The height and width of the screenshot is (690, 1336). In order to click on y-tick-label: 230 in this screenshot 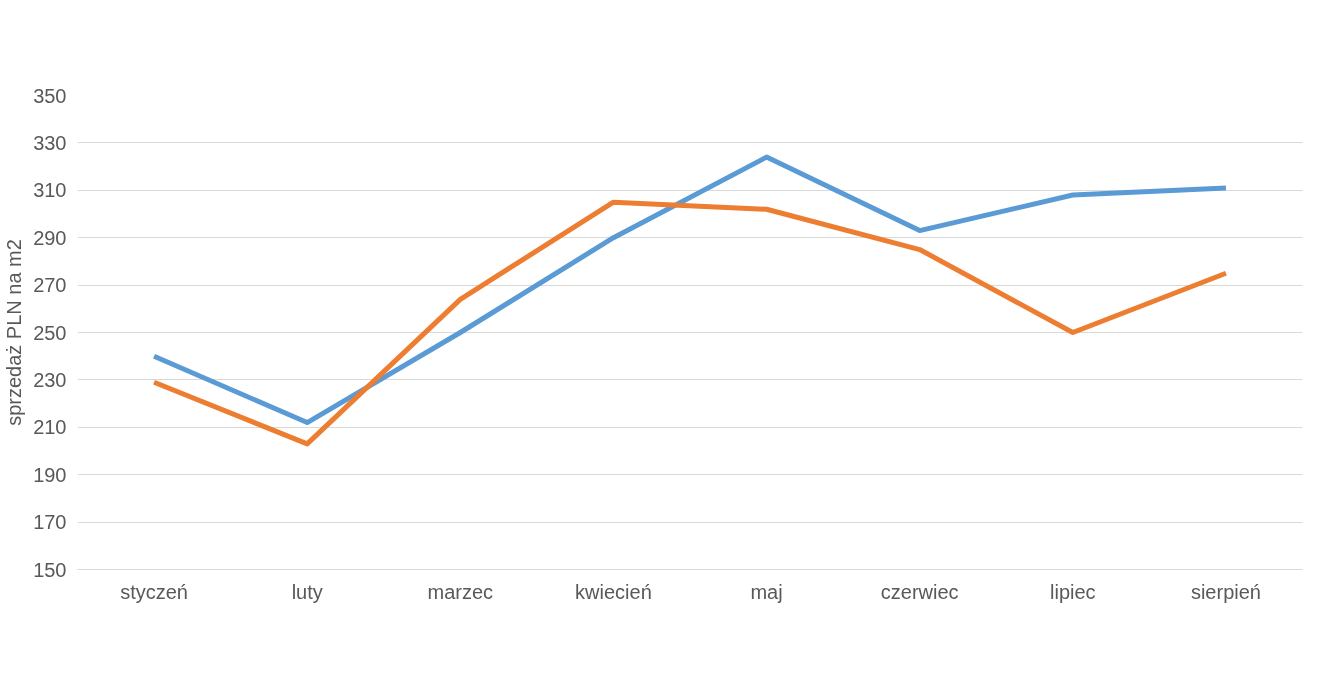, I will do `click(50, 379)`.